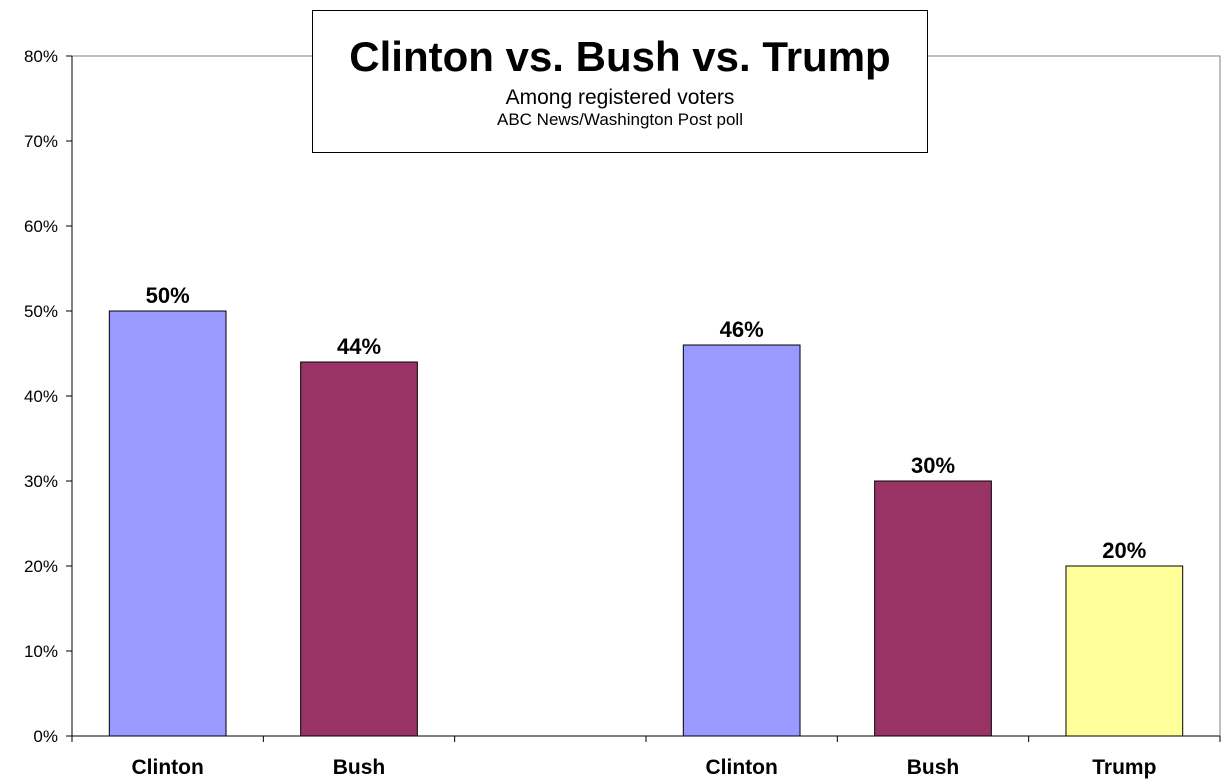 The width and height of the screenshot is (1221, 781). Describe the element at coordinates (168, 295) in the screenshot. I see `data-label: 50%` at that location.